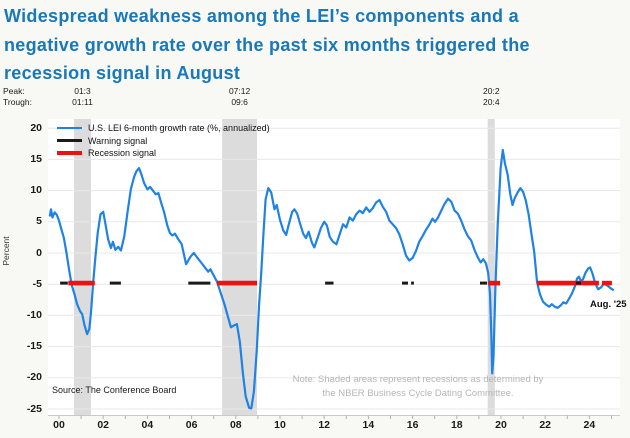 This screenshot has height=438, width=630. Describe the element at coordinates (39, 221) in the screenshot. I see `y-tick-label-5: 5` at that location.